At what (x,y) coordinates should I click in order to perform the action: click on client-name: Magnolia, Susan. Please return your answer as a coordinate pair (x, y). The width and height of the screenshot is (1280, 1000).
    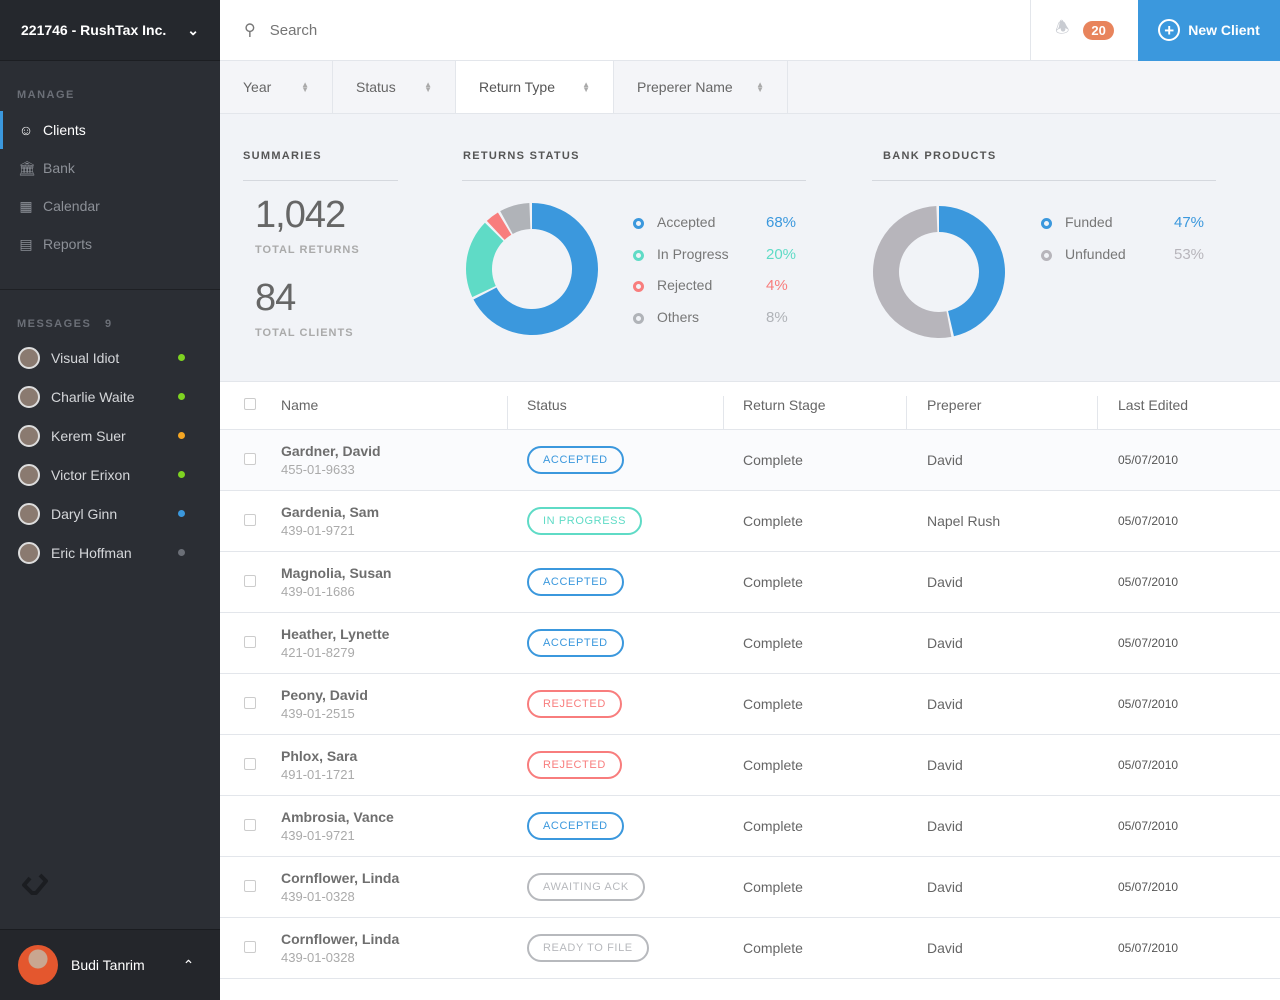
    Looking at the image, I should click on (336, 572).